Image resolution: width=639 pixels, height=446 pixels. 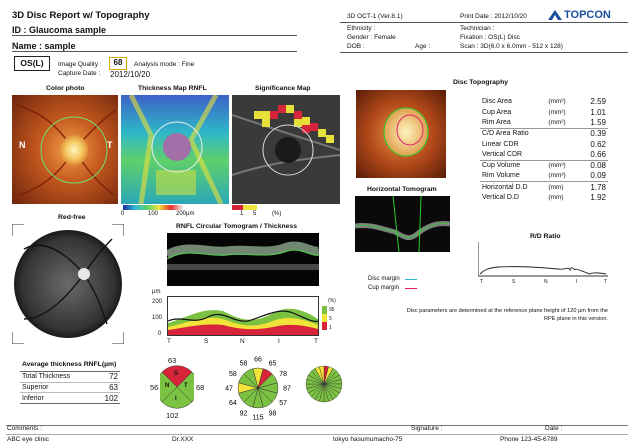 I want to click on image-quality-value: 68, so click(x=118, y=63).